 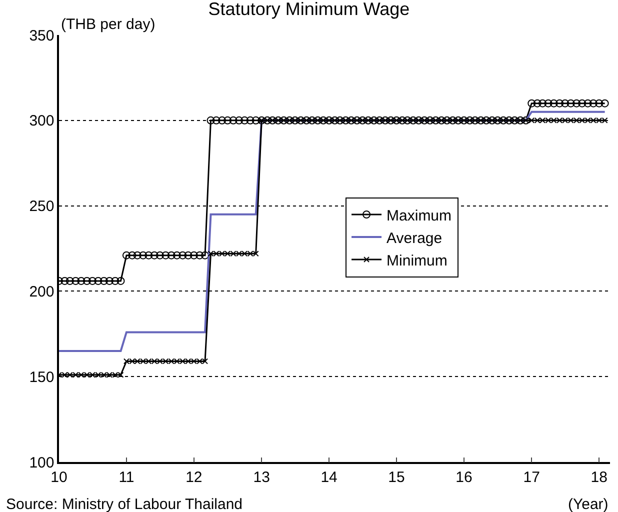 I want to click on legend-label: Minimum, so click(x=417, y=261).